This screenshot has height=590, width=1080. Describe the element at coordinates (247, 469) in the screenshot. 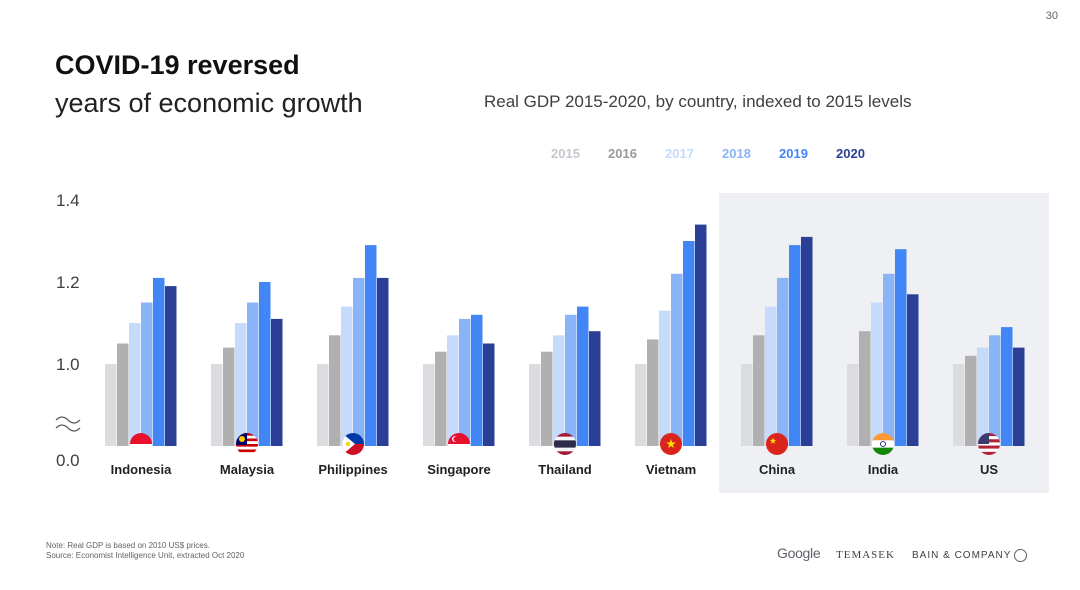

I see `category-label: Malaysia` at that location.